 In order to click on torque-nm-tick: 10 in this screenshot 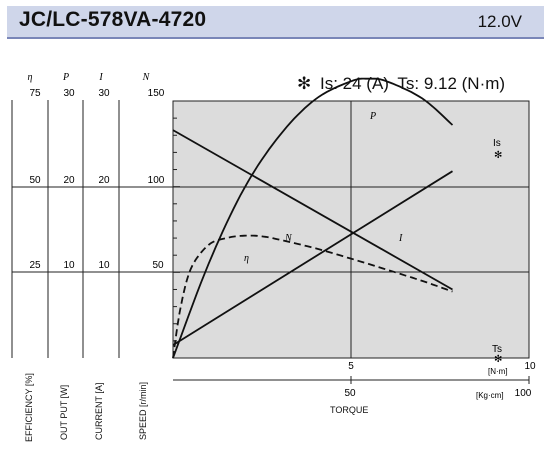, I will do `click(530, 366)`.